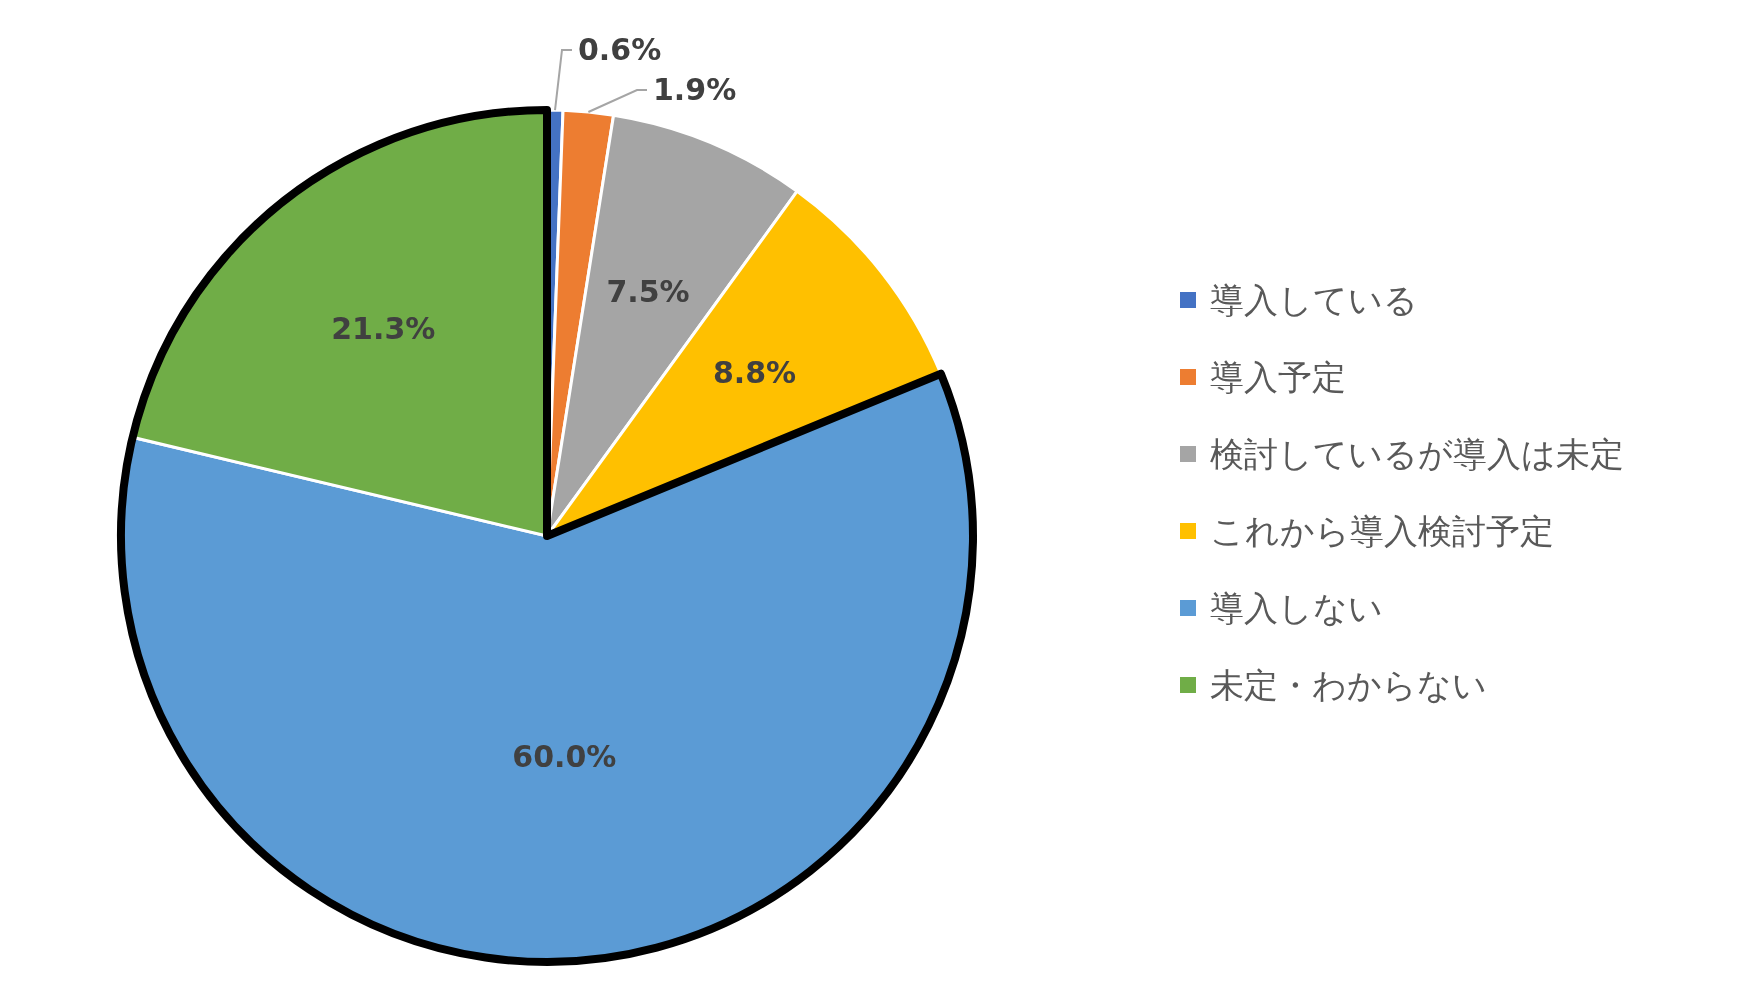 The image size is (1752, 990). Describe the element at coordinates (1314, 300) in the screenshot. I see `legend-label: 導入している` at that location.